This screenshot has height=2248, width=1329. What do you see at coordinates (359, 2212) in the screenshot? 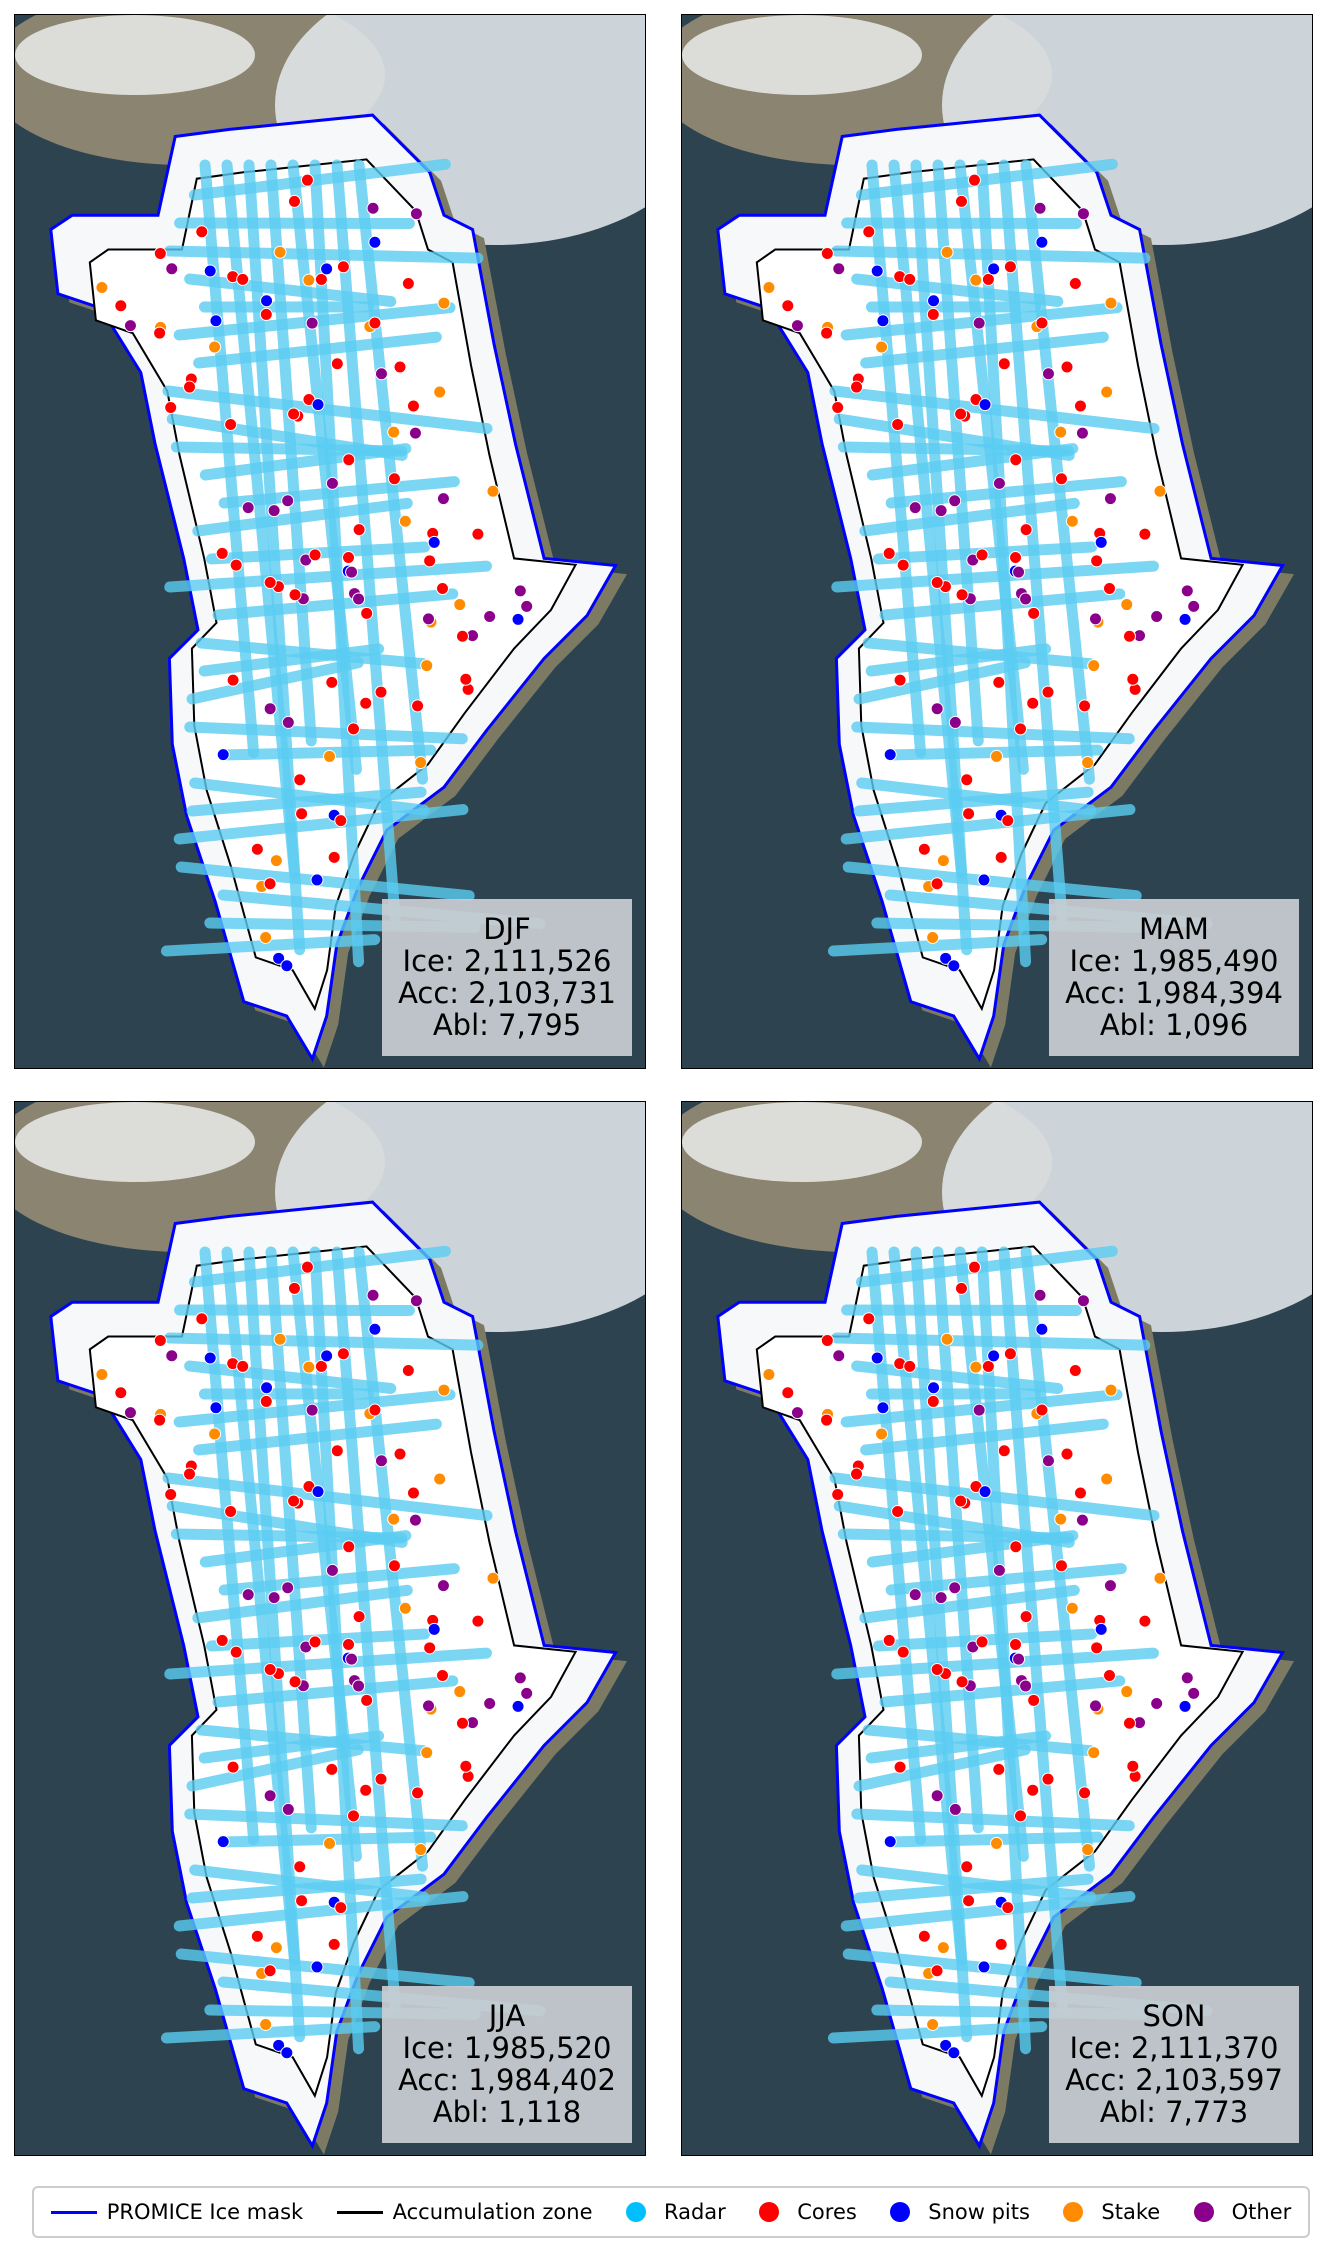
I see `line-swatch` at bounding box center [359, 2212].